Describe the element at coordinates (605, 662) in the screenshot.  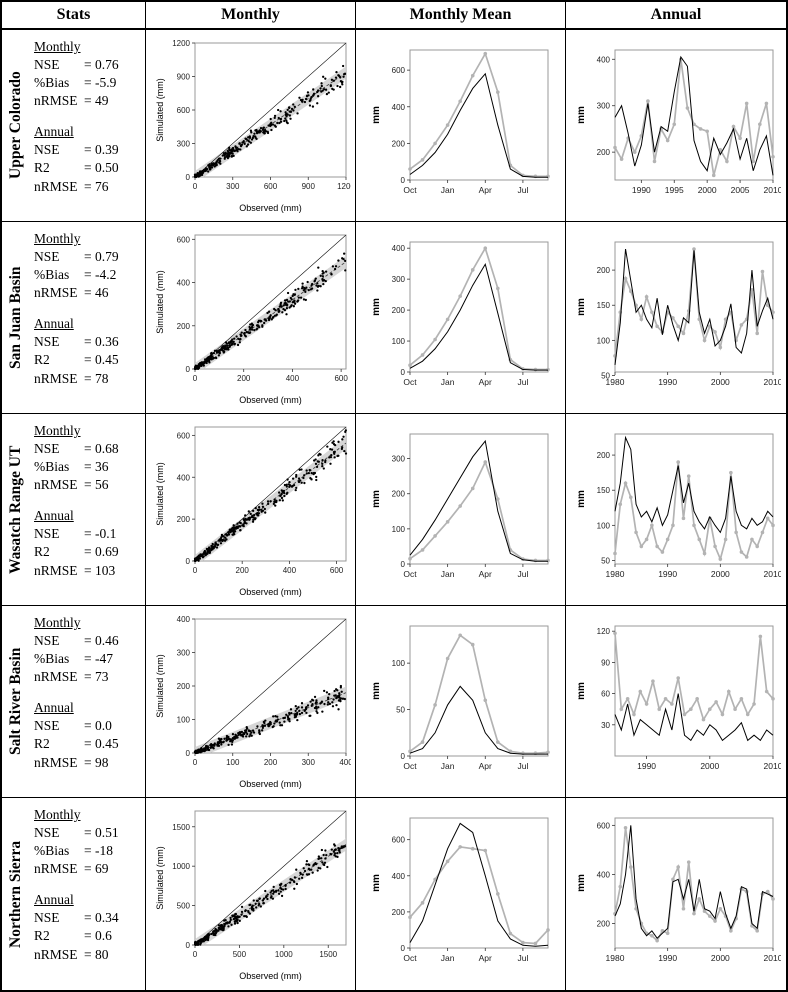
I see `svg-text: 90` at that location.